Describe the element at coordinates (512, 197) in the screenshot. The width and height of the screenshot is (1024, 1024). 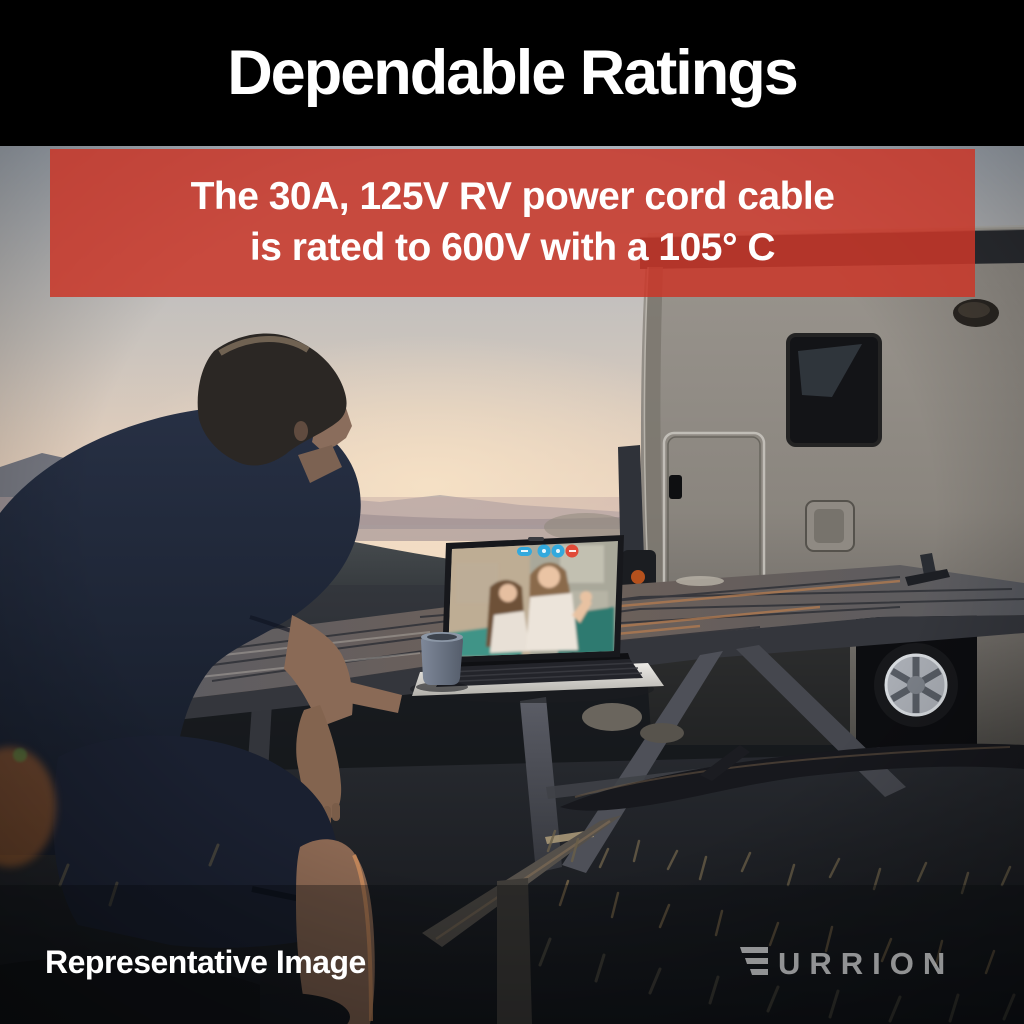
I see `banner-line1: The 30A, 125V RV power cord cable` at that location.